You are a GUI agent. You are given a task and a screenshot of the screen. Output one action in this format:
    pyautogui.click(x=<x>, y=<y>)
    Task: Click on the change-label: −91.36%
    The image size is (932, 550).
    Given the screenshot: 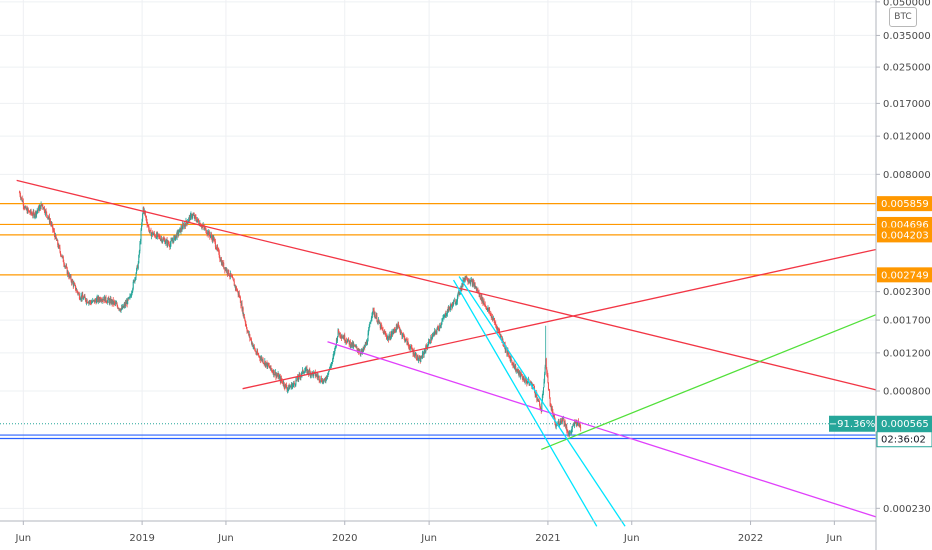 What is the action you would take?
    pyautogui.click(x=852, y=424)
    